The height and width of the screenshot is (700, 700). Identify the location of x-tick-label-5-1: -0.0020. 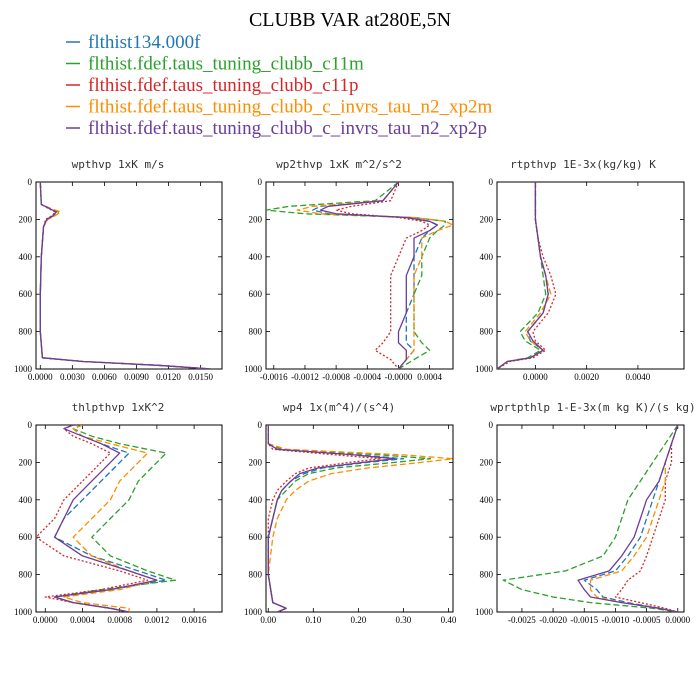
(553, 620).